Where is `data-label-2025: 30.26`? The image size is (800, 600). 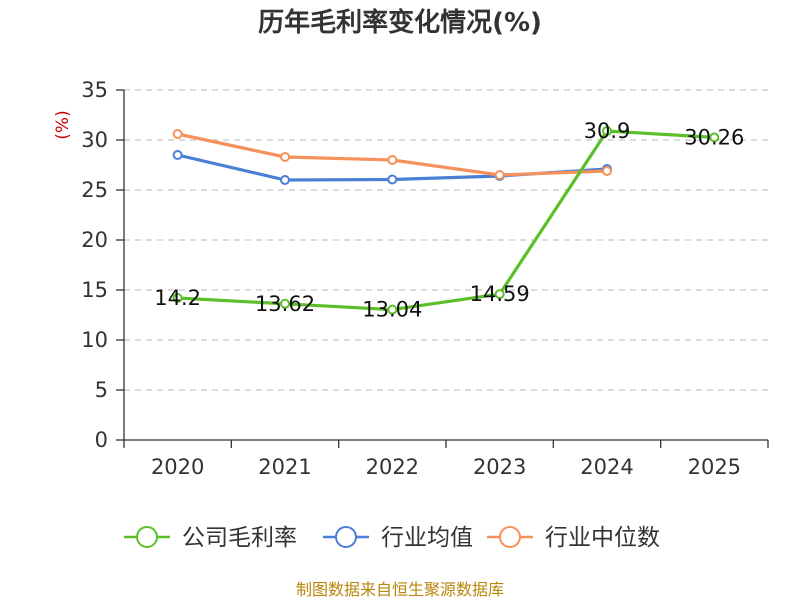
data-label-2025: 30.26 is located at coordinates (714, 137).